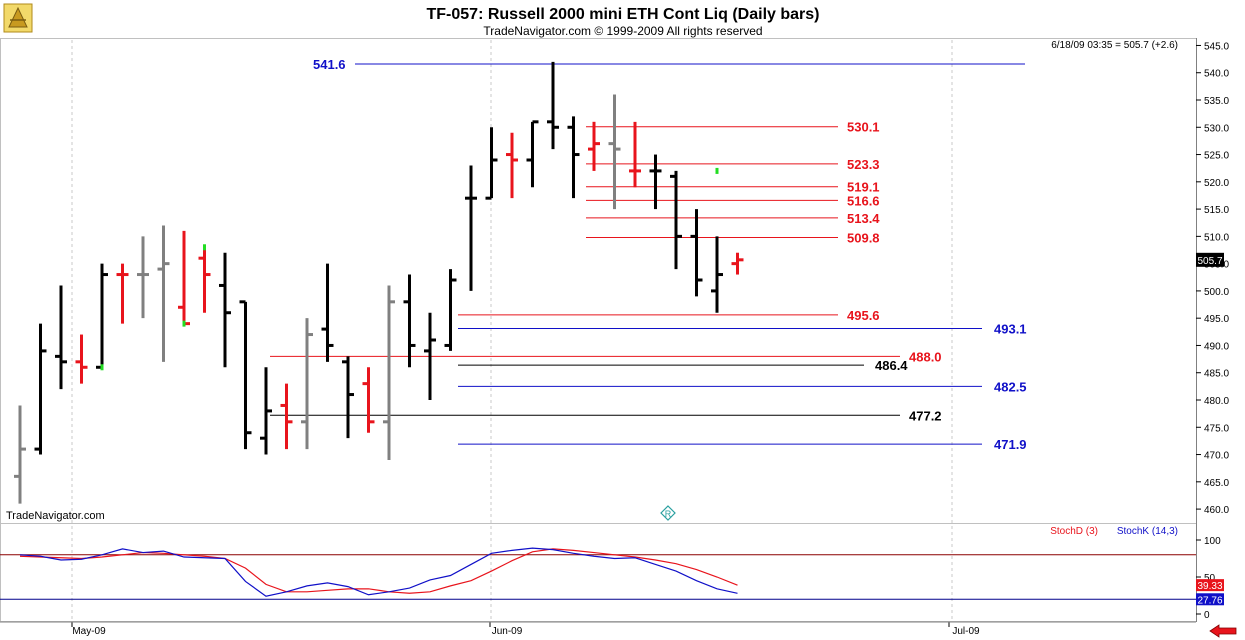  I want to click on r-marker-icon: R, so click(668, 513).